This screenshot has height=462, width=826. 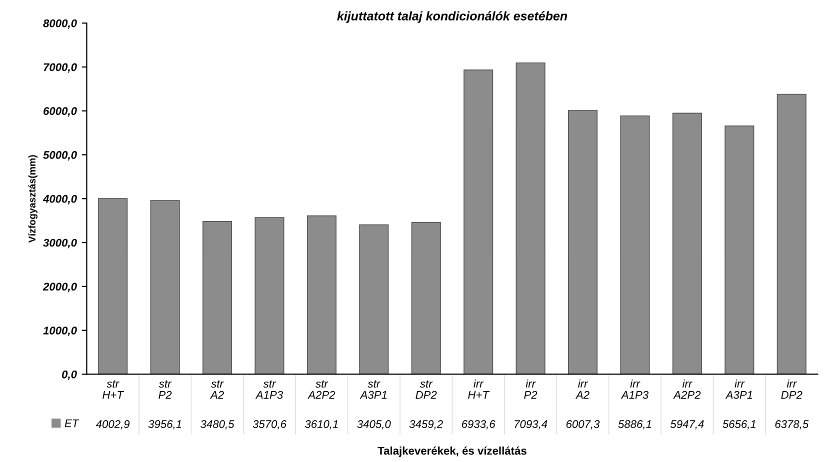 I want to click on data-label: 7093,4, so click(x=531, y=425).